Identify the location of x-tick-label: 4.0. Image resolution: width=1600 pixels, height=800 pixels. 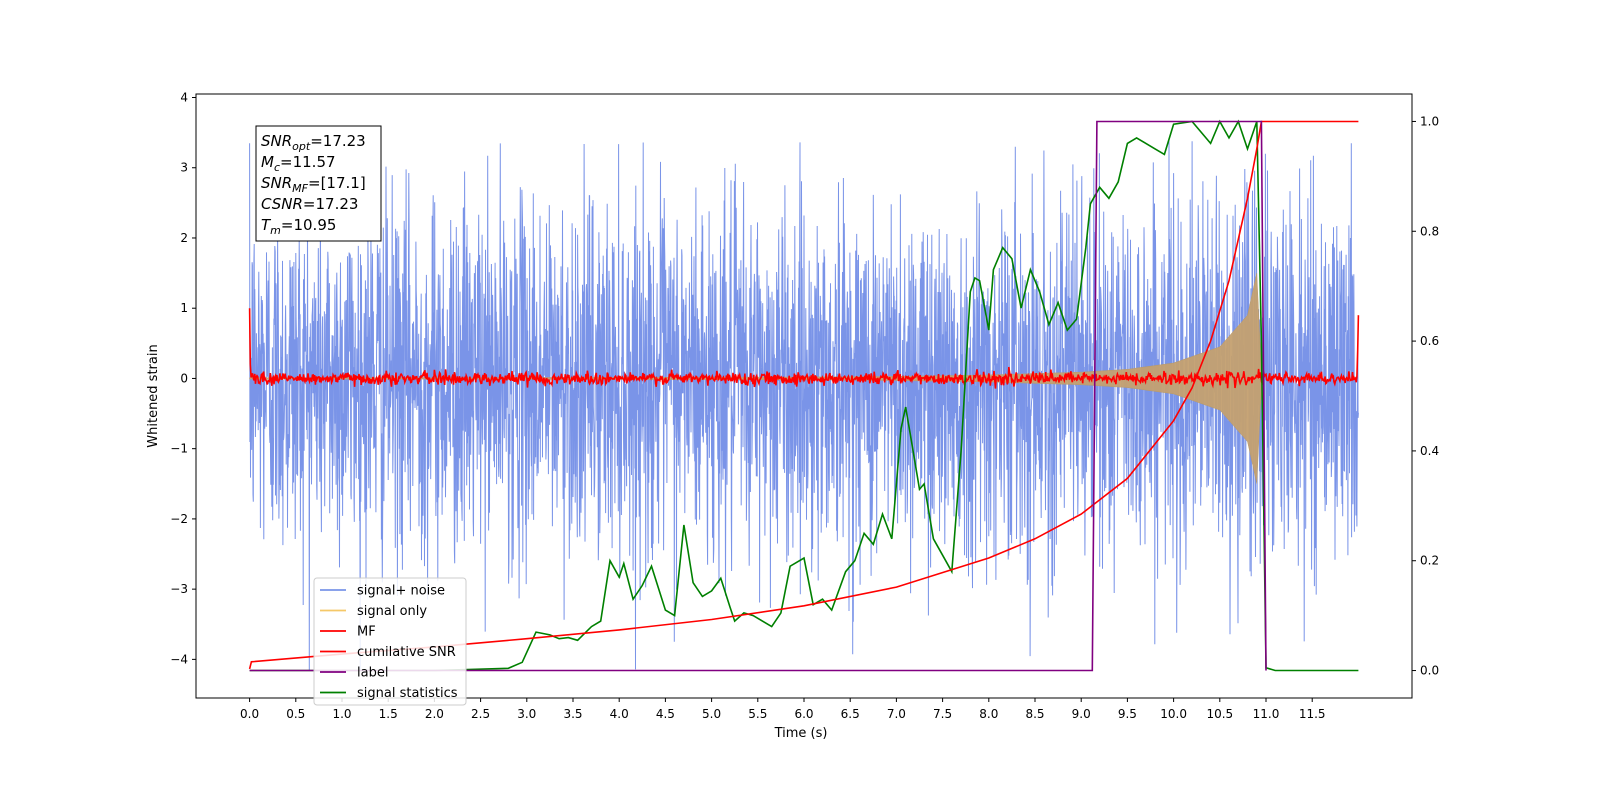
(619, 714).